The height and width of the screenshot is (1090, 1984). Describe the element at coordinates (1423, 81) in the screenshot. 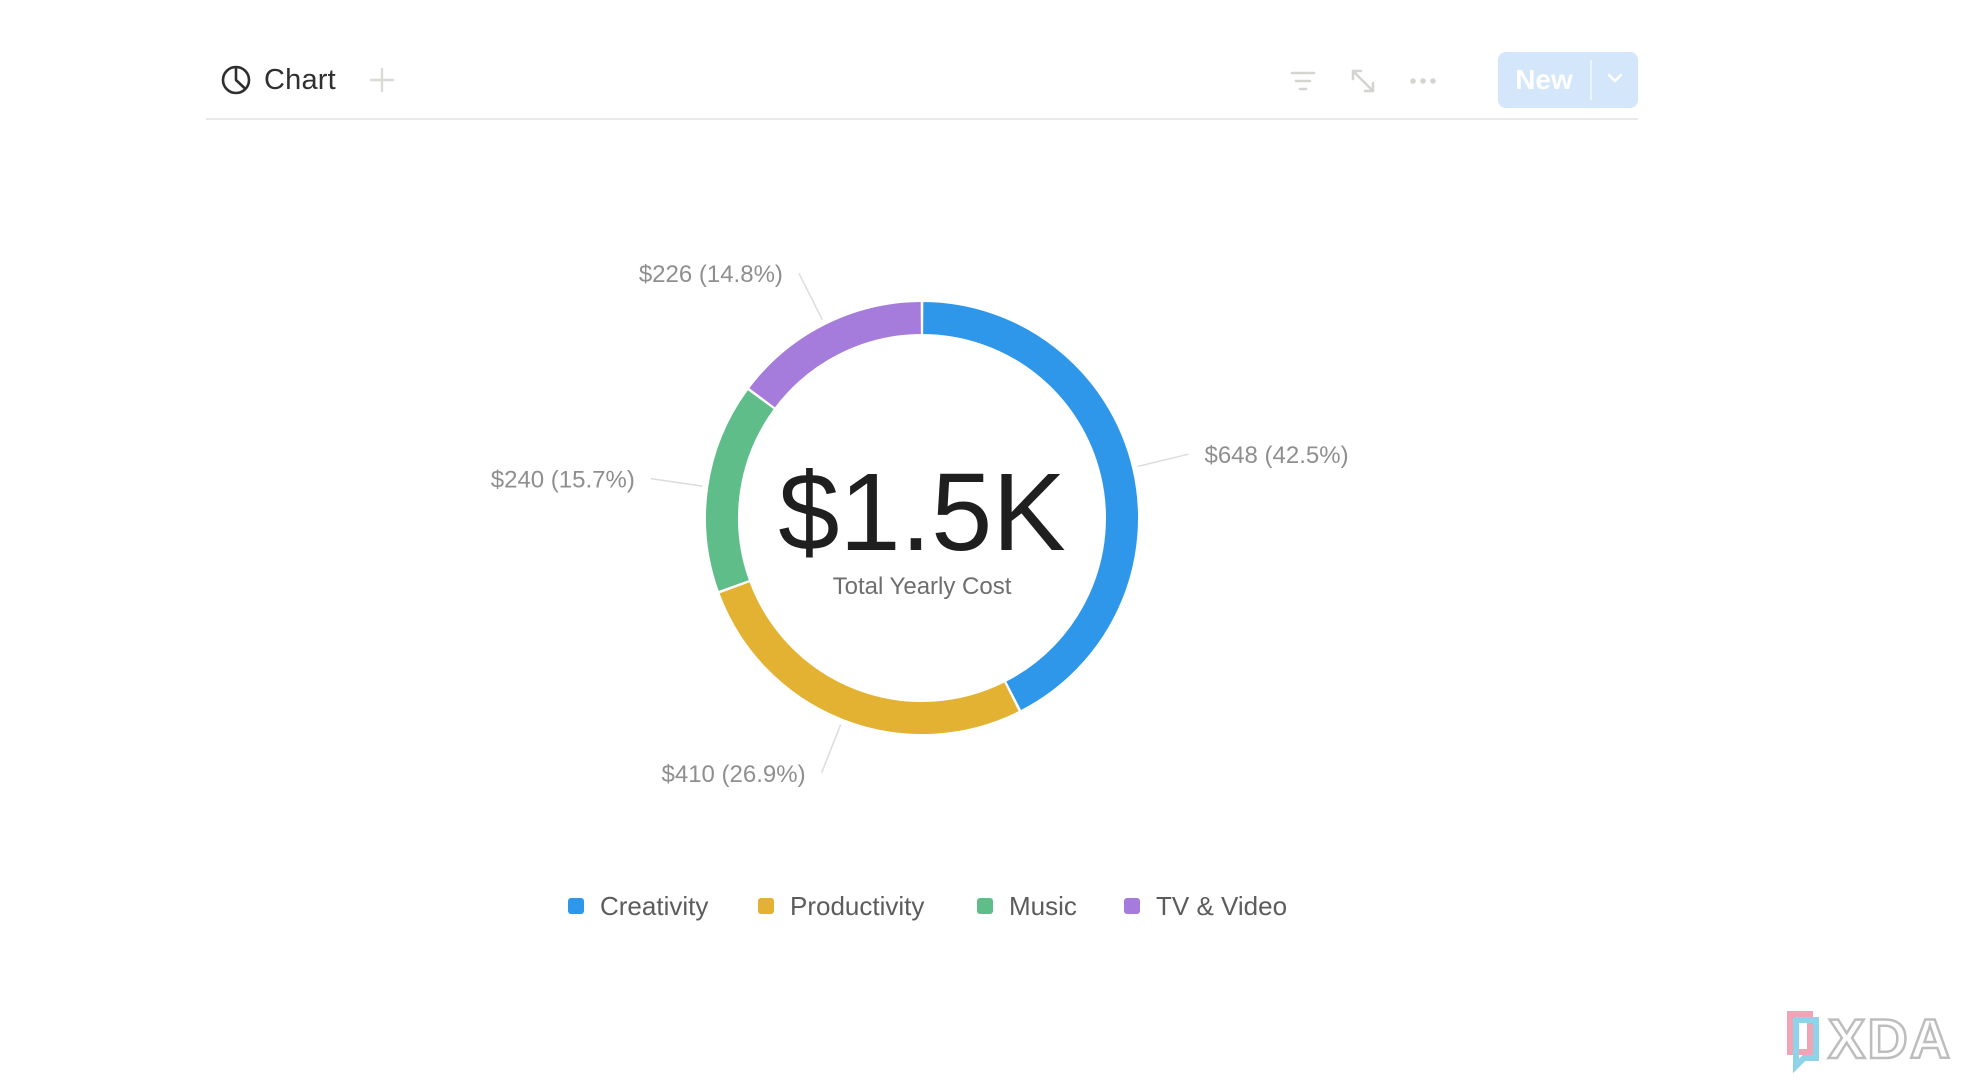

I see `more-icon` at that location.